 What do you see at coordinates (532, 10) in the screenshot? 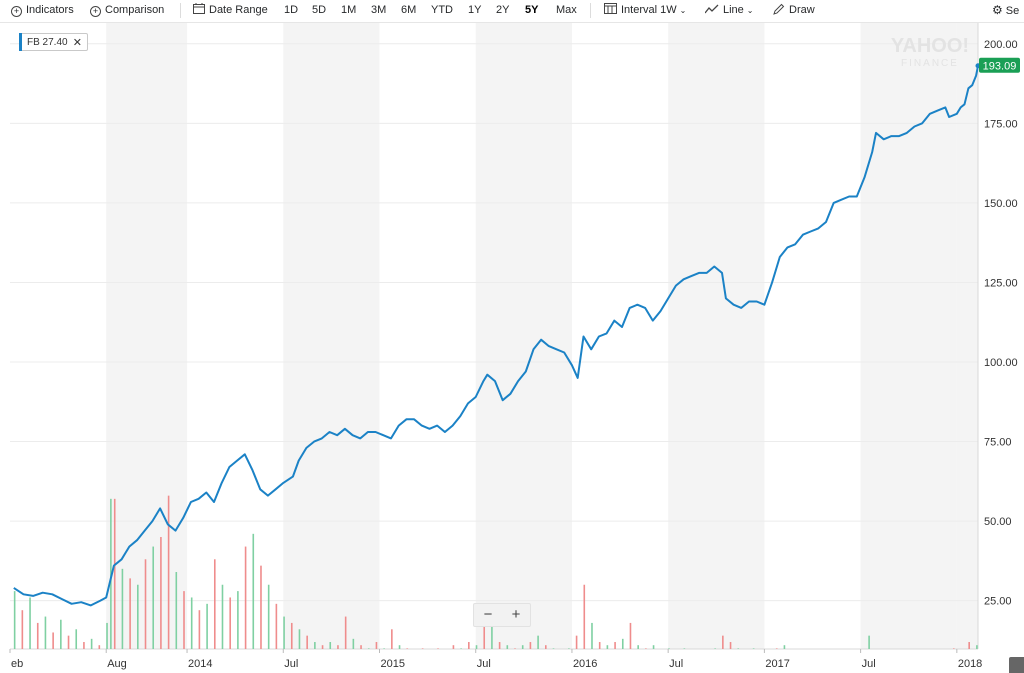
I see `range-5y: 5Y` at bounding box center [532, 10].